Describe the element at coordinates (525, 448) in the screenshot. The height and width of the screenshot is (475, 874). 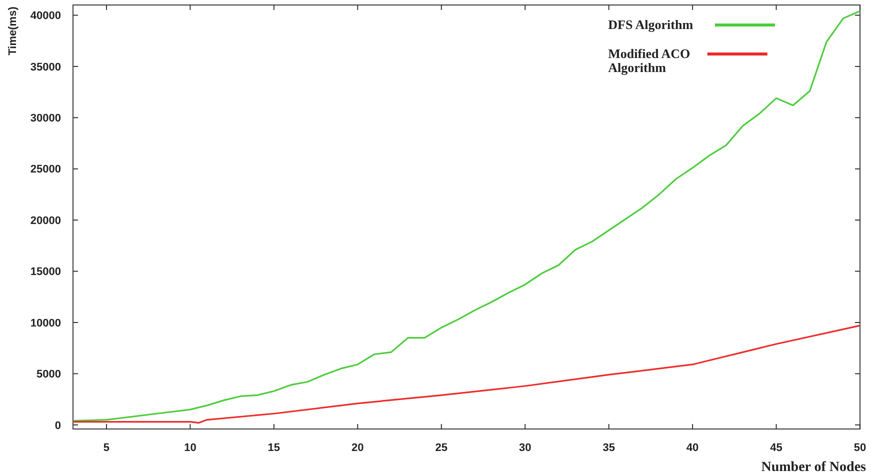
I see `x-tick-label: 30` at that location.